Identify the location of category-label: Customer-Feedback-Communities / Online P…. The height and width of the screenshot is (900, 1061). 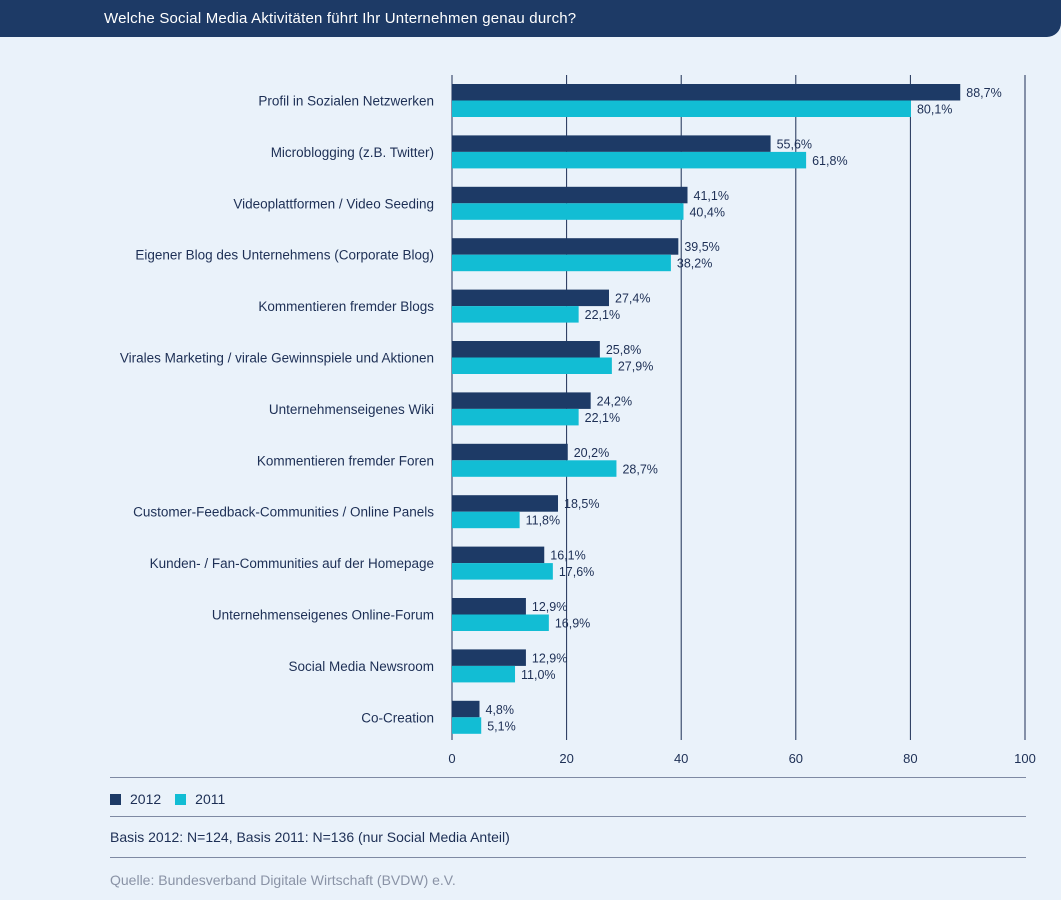
(283, 512).